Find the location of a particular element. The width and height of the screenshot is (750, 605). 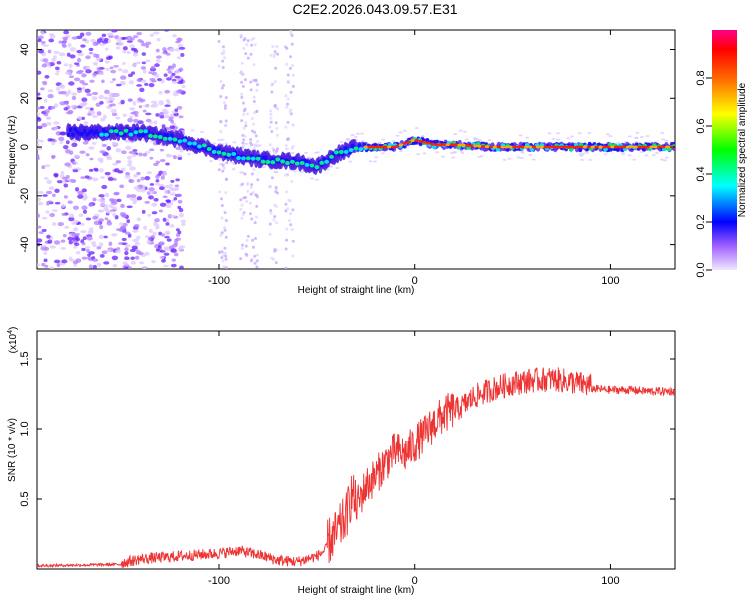

snr-multiplier: (x104) is located at coordinates (13, 340).